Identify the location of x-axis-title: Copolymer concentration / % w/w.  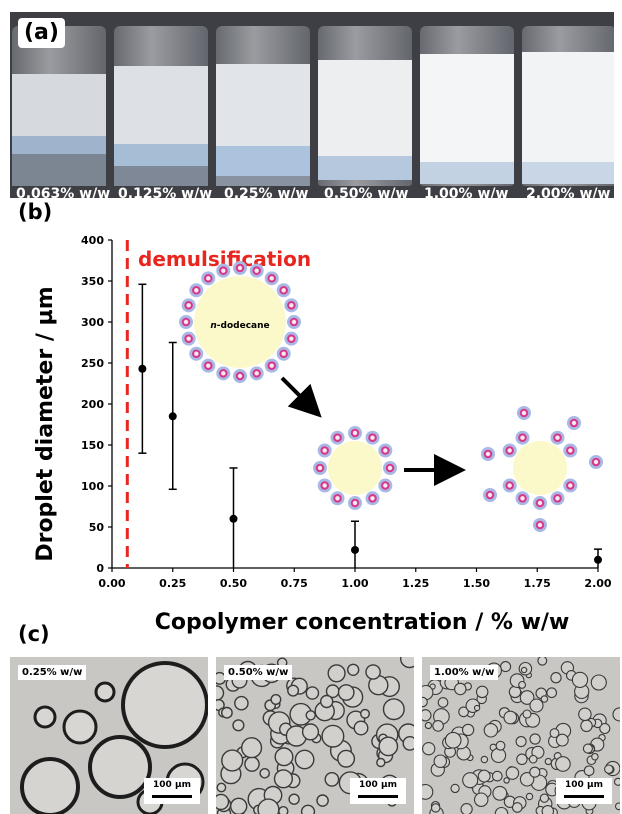
(362, 622).